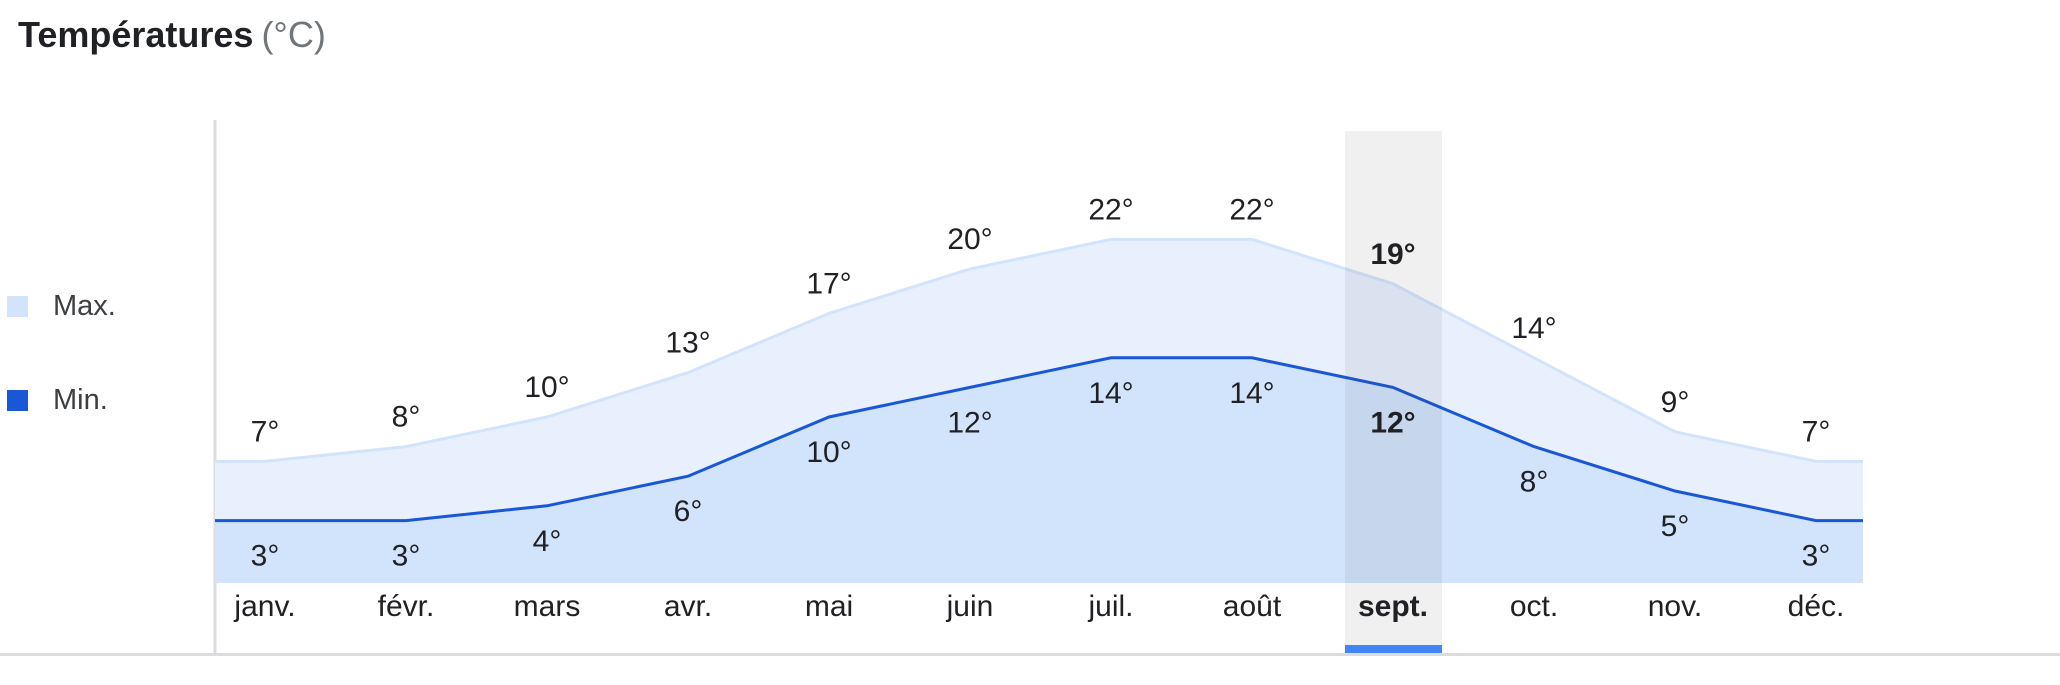  Describe the element at coordinates (406, 606) in the screenshot. I see `month-tick-label: févr.` at that location.